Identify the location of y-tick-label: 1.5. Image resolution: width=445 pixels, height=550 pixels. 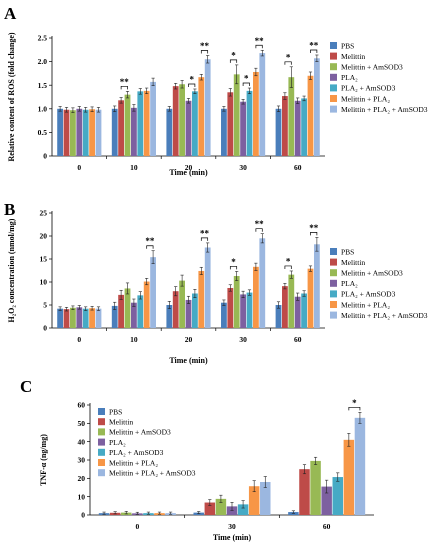
(43, 85).